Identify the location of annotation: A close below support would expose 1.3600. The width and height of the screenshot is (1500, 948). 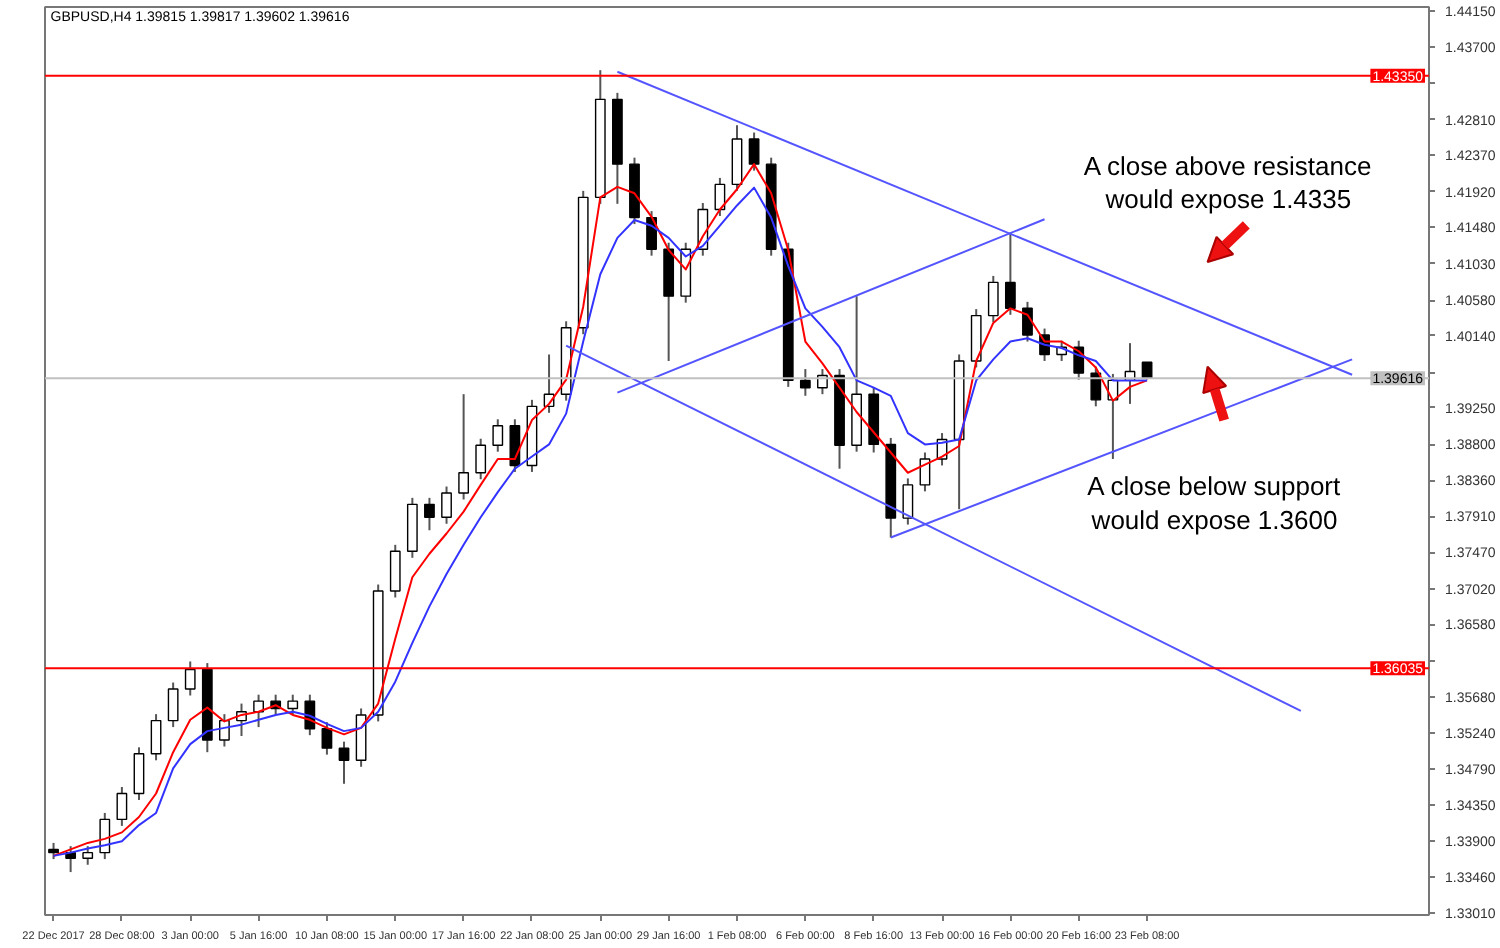
(1214, 503).